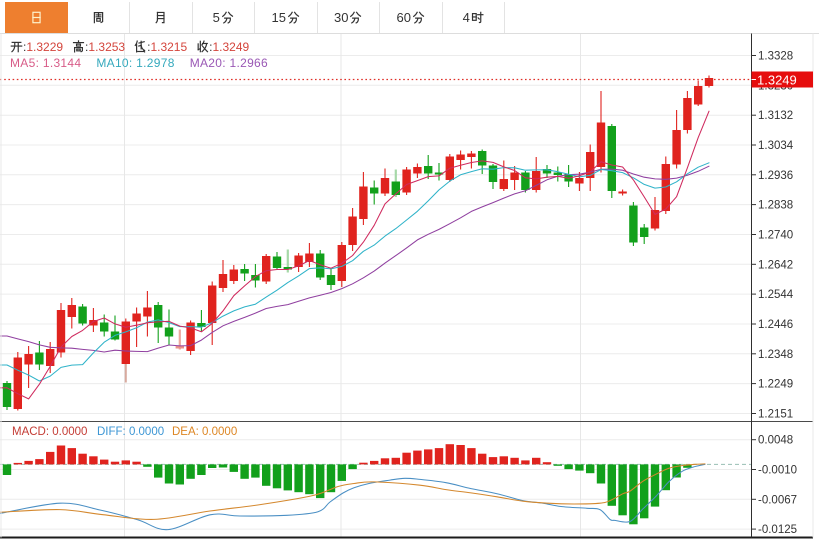  I want to click on svg-text: 1.2544, so click(776, 295).